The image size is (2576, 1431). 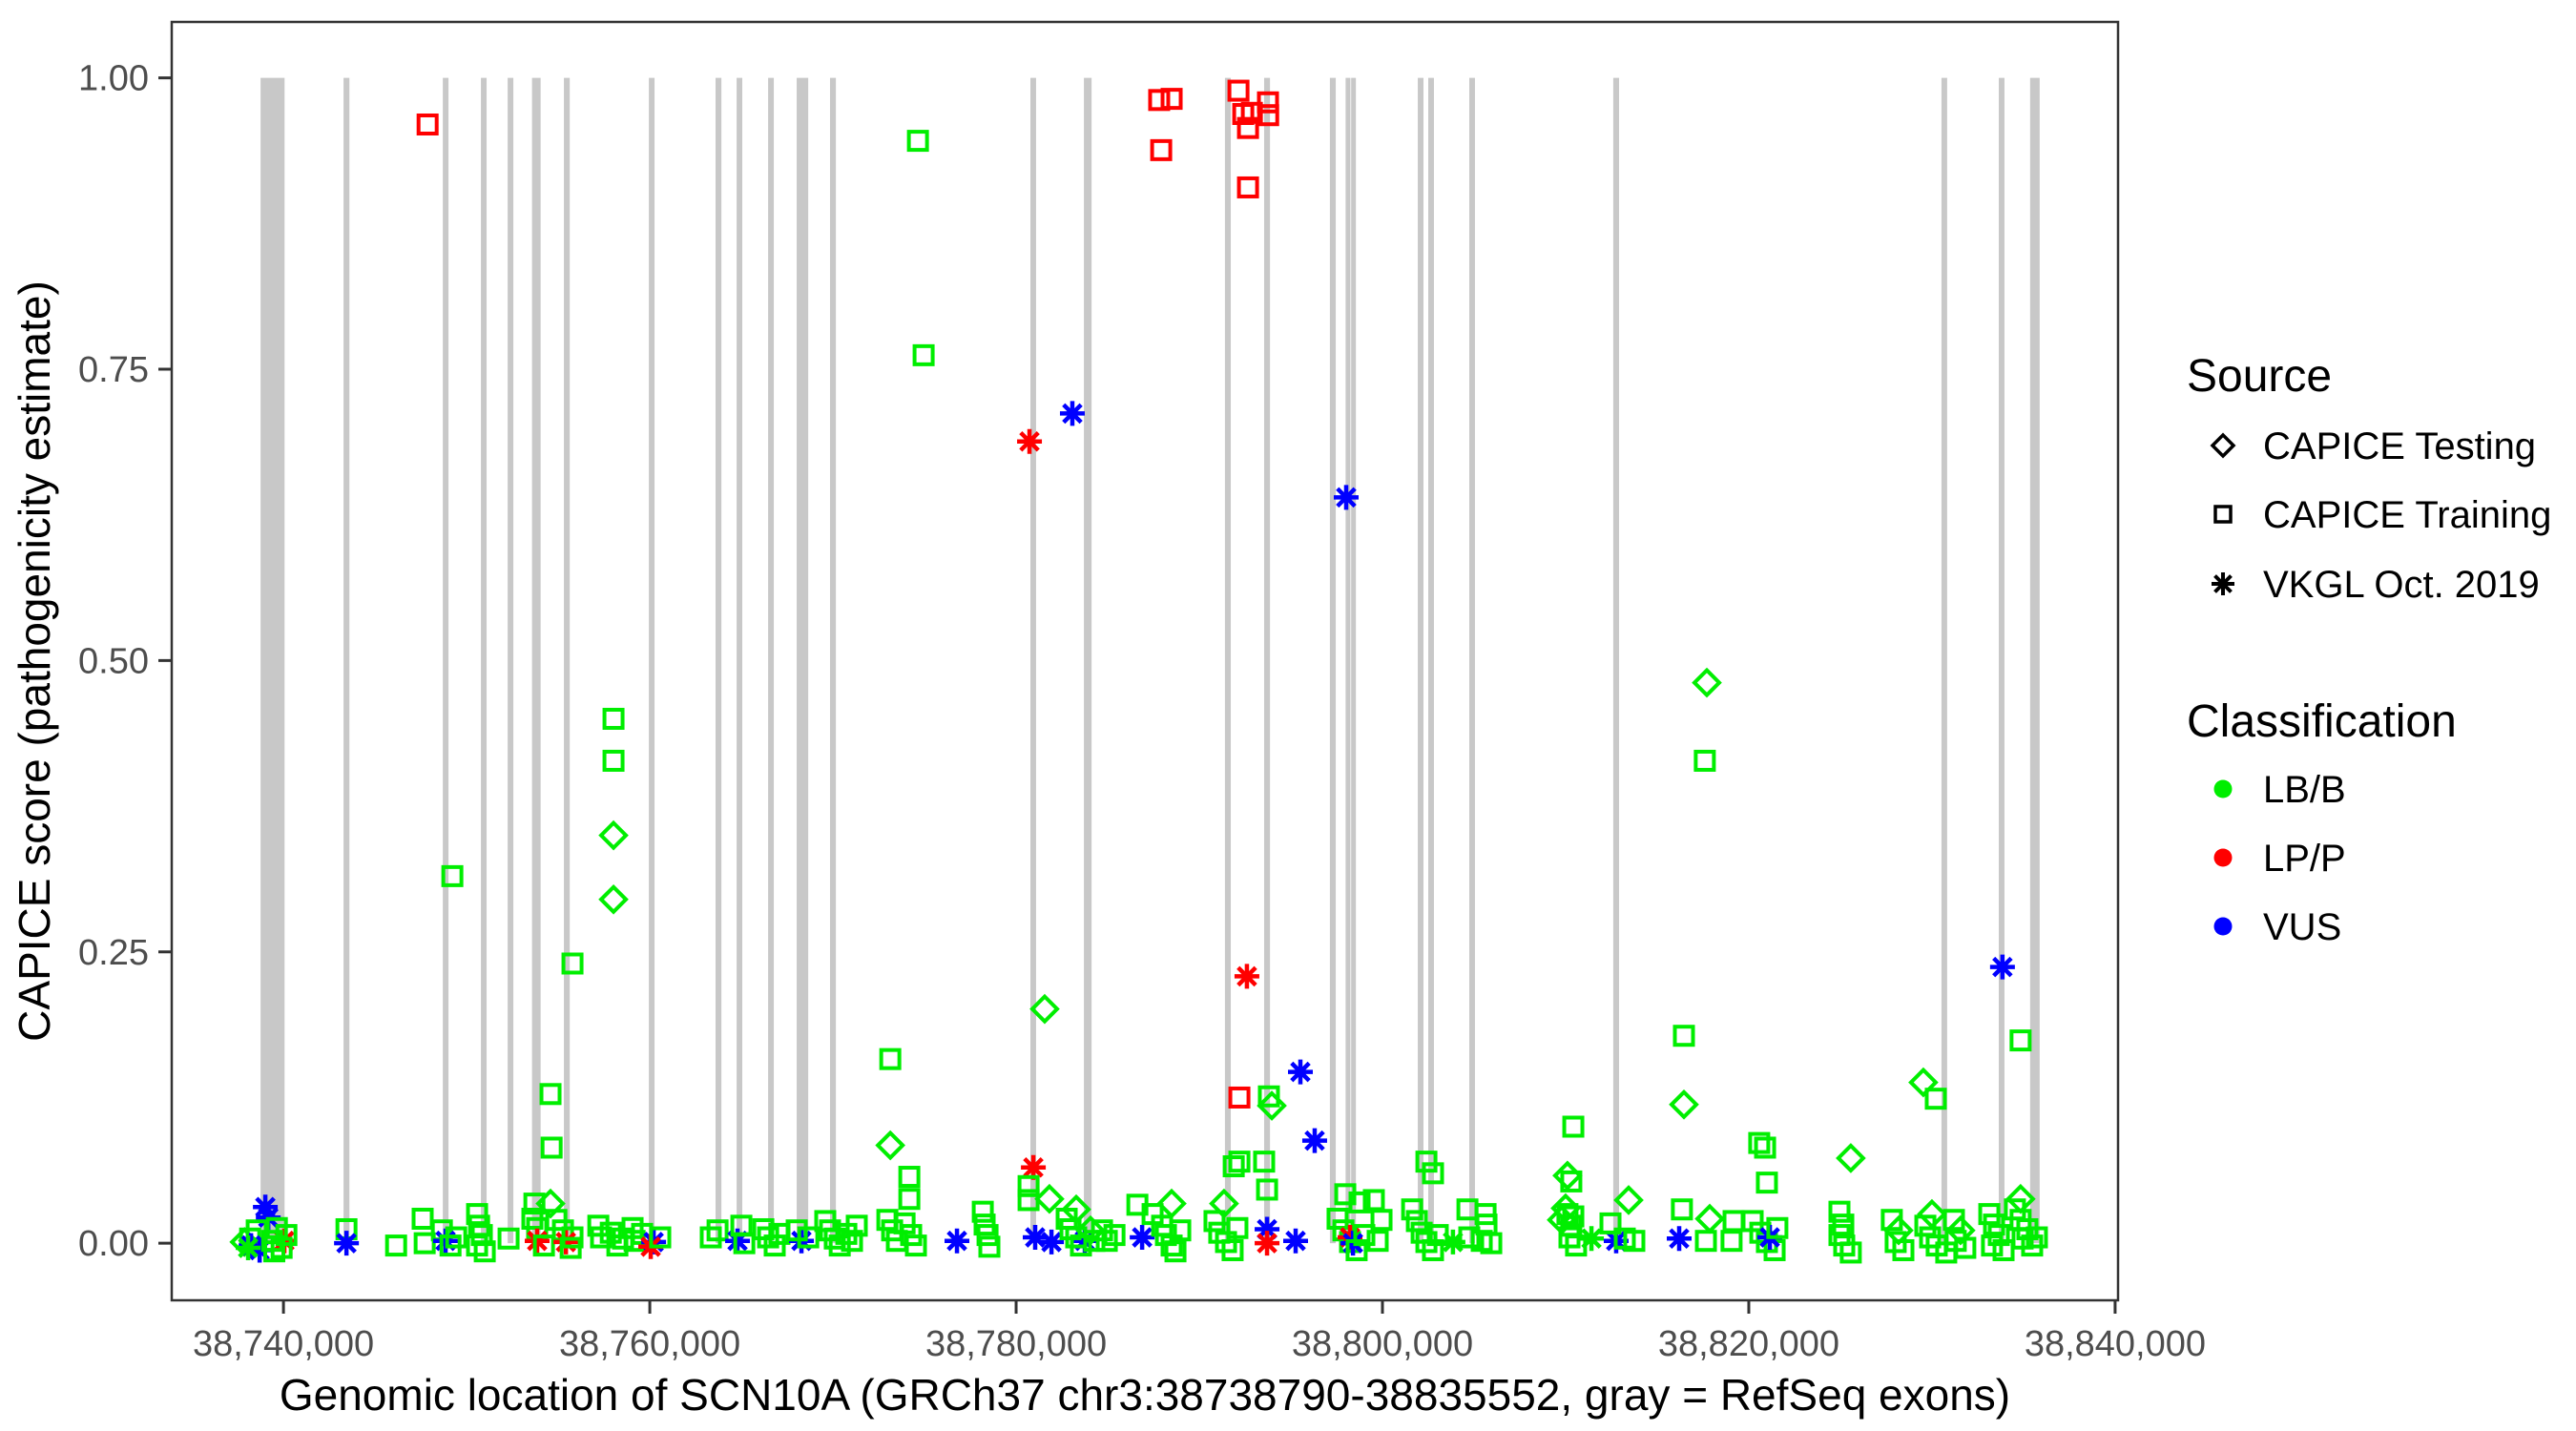 What do you see at coordinates (1016, 1344) in the screenshot?
I see `x-tick-label: 38,780,000` at bounding box center [1016, 1344].